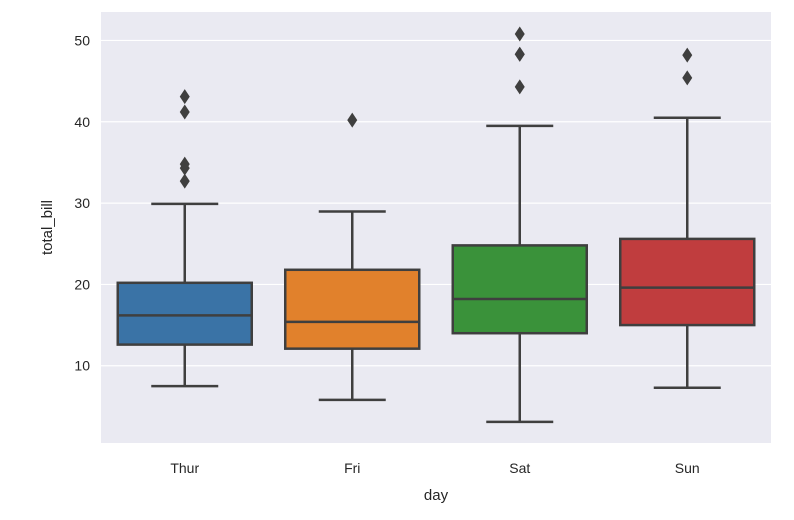 This screenshot has height=520, width=794. Describe the element at coordinates (687, 468) in the screenshot. I see `x-tick-label: Sun` at that location.